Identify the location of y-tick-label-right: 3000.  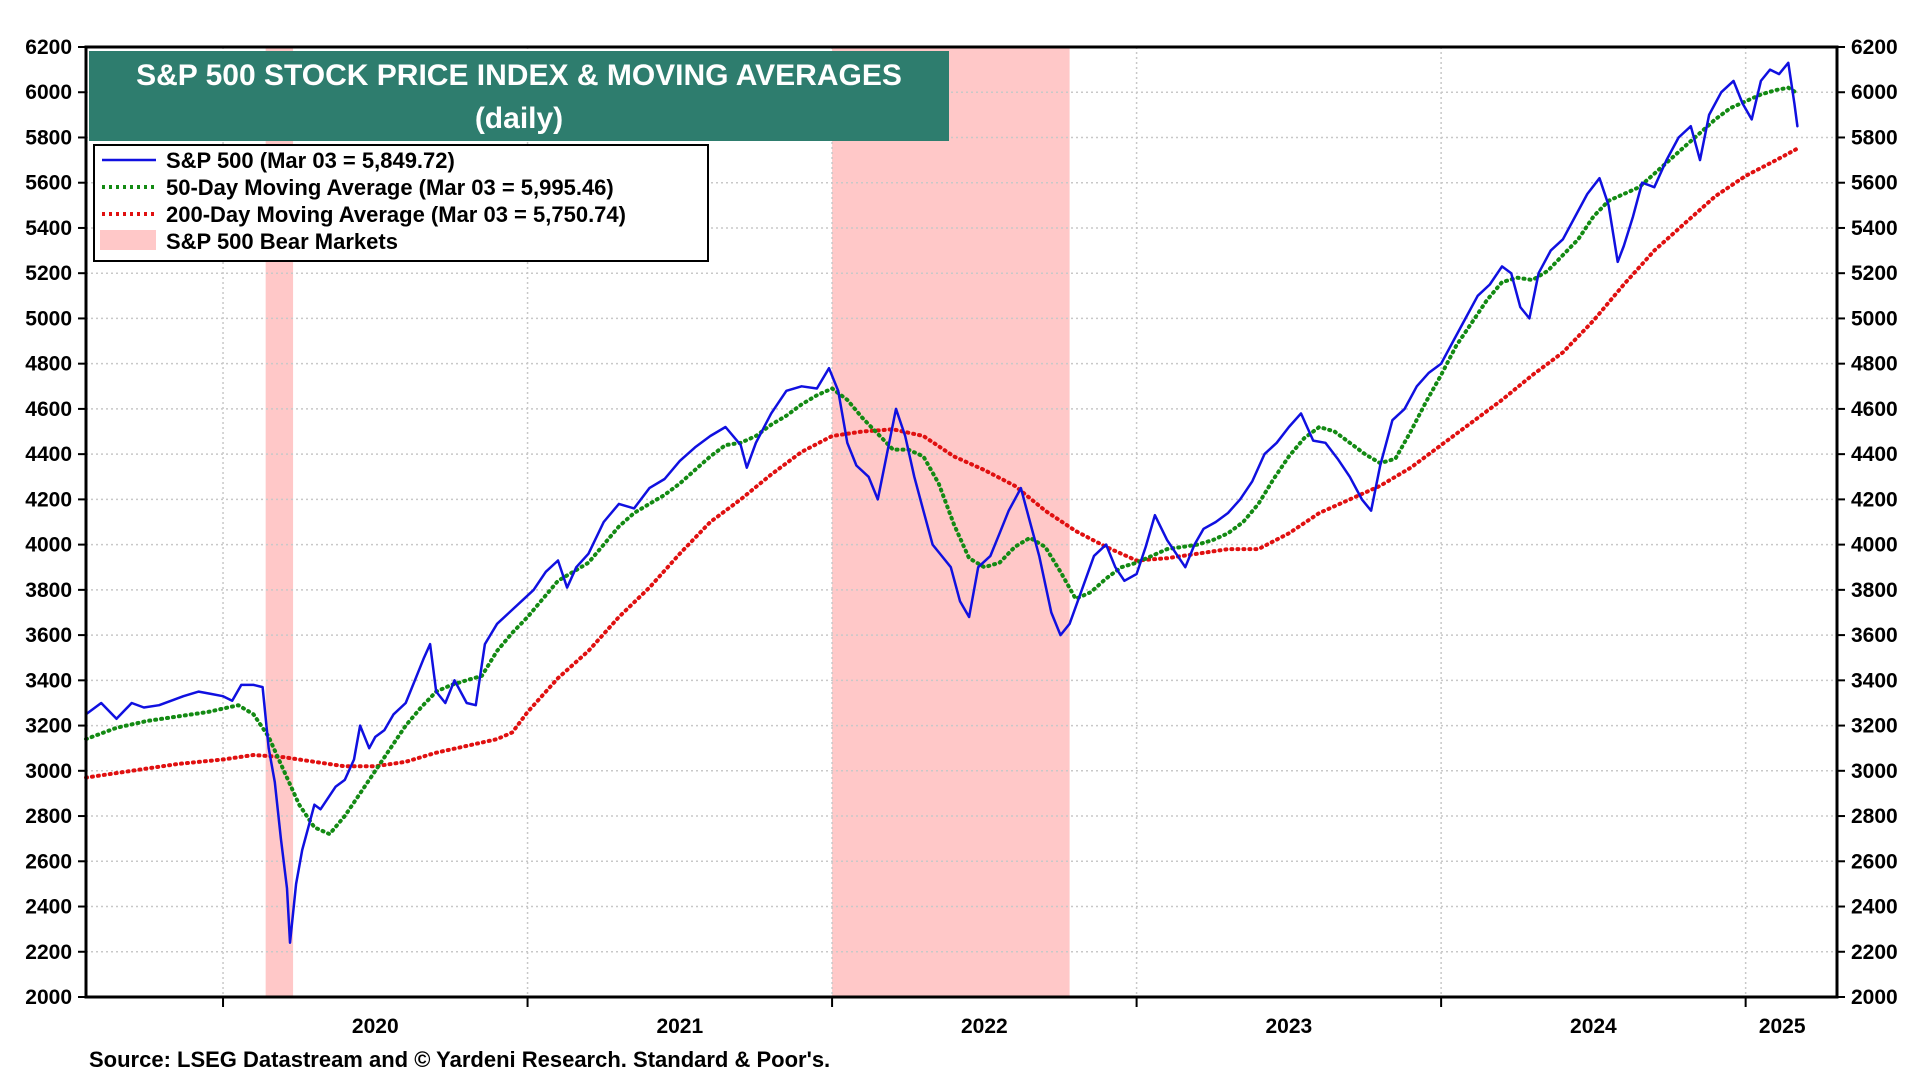
(1874, 771).